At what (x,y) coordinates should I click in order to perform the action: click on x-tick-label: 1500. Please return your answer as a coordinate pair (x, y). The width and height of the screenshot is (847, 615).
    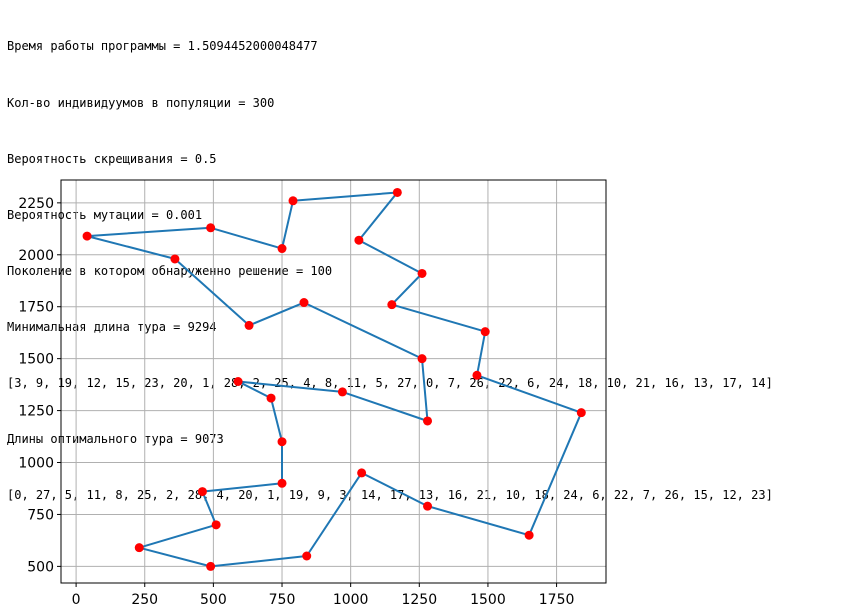
    Looking at the image, I should click on (488, 600).